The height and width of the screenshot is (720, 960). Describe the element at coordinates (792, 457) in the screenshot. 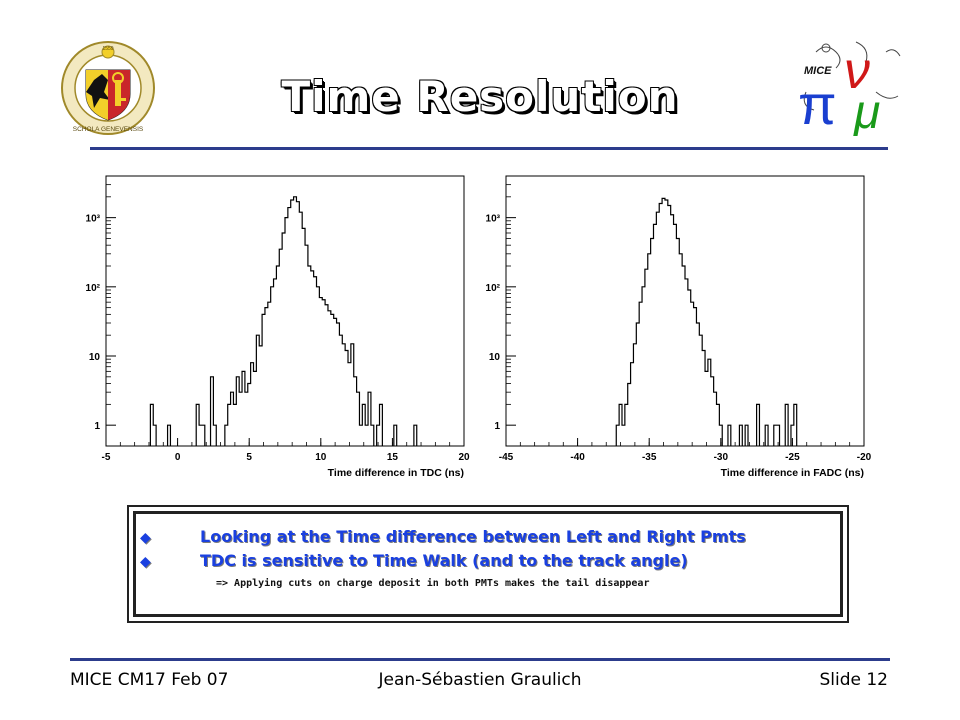

I see `x-tick-label: -25` at that location.